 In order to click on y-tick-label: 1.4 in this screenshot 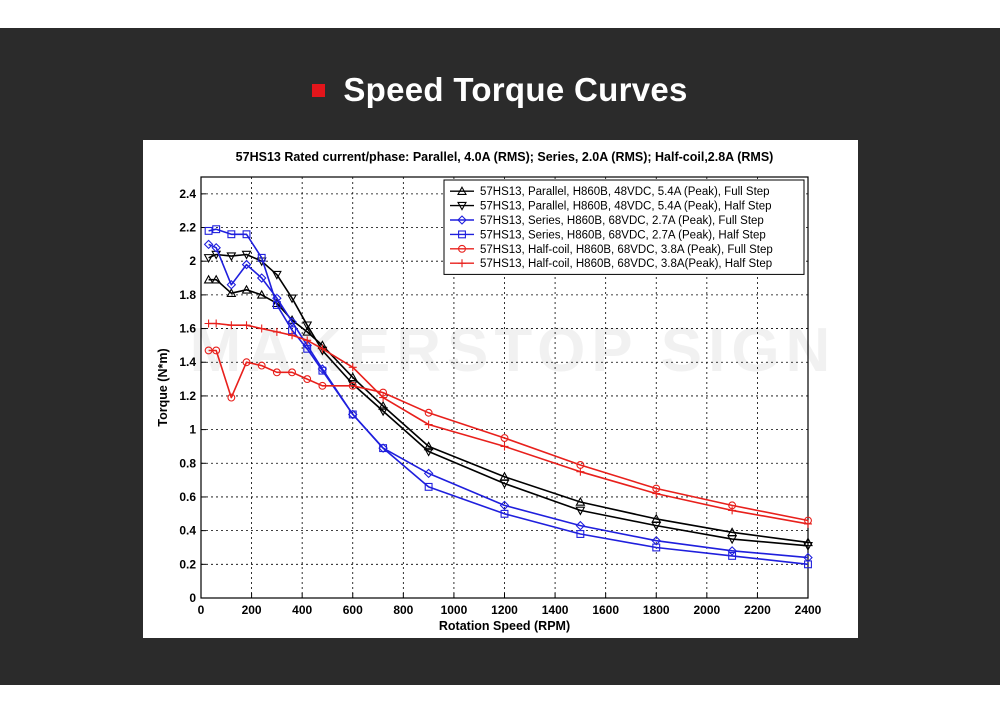, I will do `click(187, 362)`.